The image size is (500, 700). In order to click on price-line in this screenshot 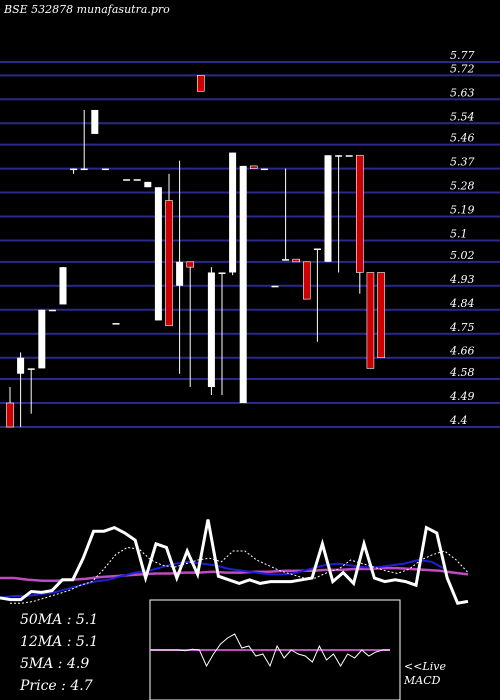, I will do `click(234, 562)`.